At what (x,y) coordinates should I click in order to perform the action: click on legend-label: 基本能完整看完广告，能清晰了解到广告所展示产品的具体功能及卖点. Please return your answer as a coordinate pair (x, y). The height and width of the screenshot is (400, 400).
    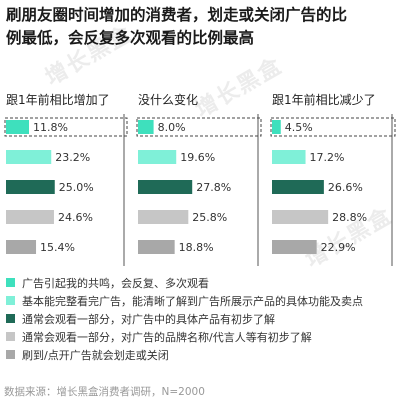
    Looking at the image, I should click on (192, 301).